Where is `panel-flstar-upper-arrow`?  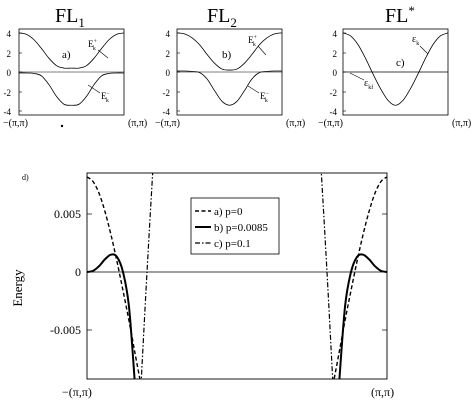 panel-flstar-upper-arrow is located at coordinates (424, 50).